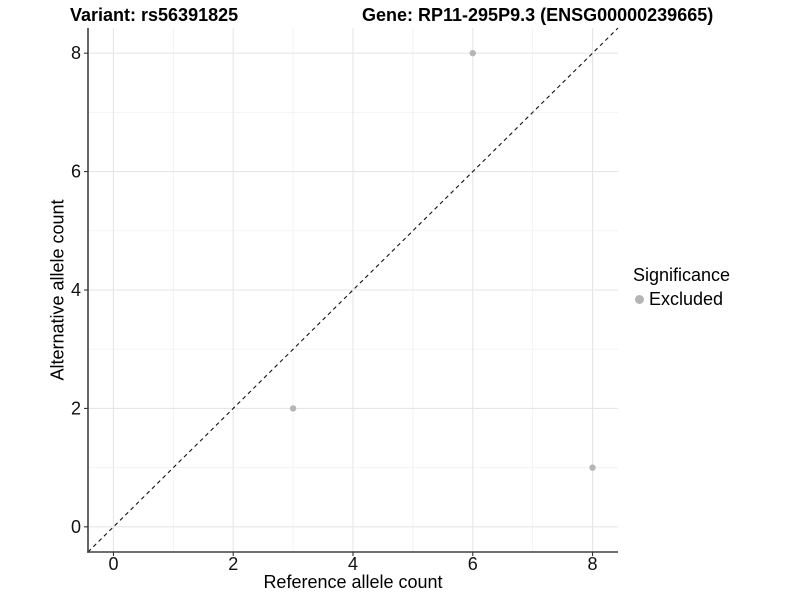 Image resolution: width=800 pixels, height=600 pixels. I want to click on x-tick-label: 2, so click(233, 564).